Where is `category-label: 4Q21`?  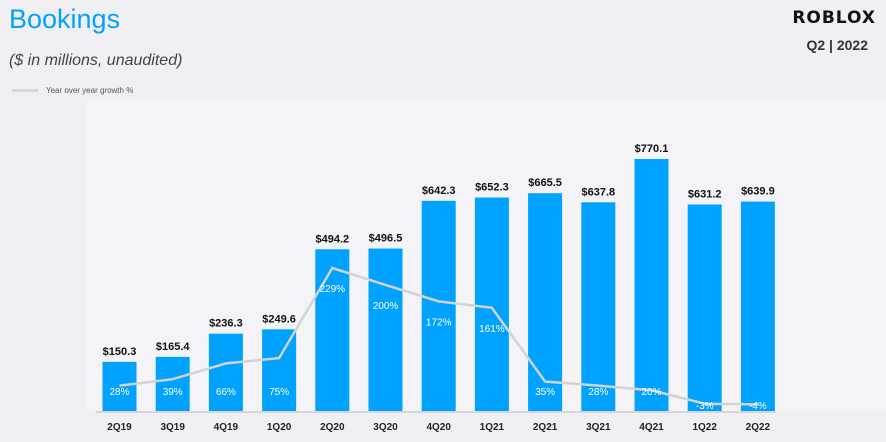
category-label: 4Q21 is located at coordinates (651, 427).